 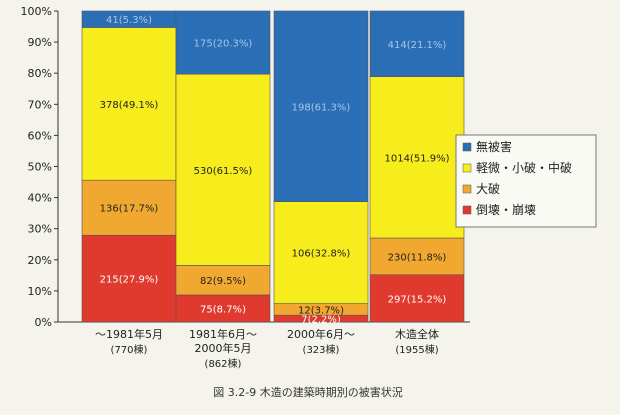 I want to click on y-tick-label: 90%, so click(x=40, y=42).